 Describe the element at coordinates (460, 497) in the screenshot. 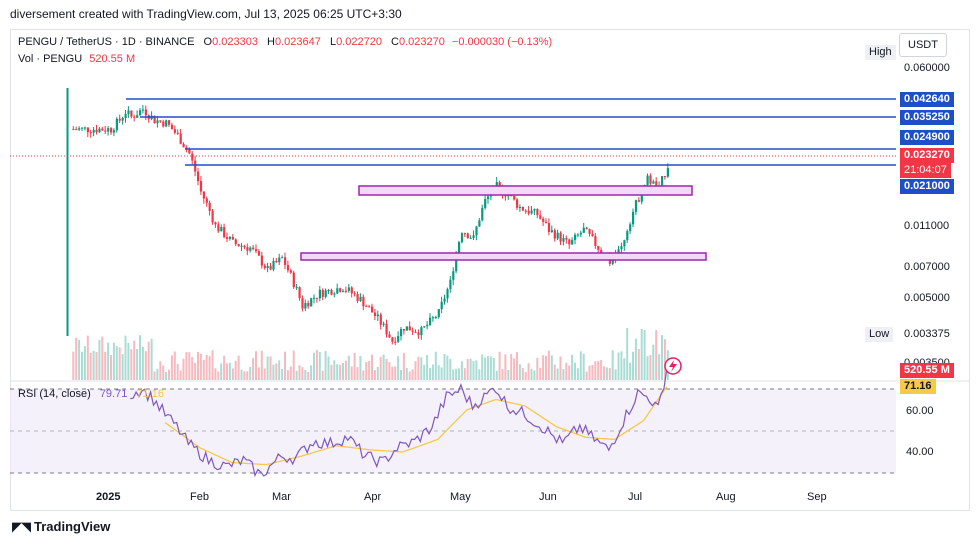

I see `time-label-may: May` at that location.